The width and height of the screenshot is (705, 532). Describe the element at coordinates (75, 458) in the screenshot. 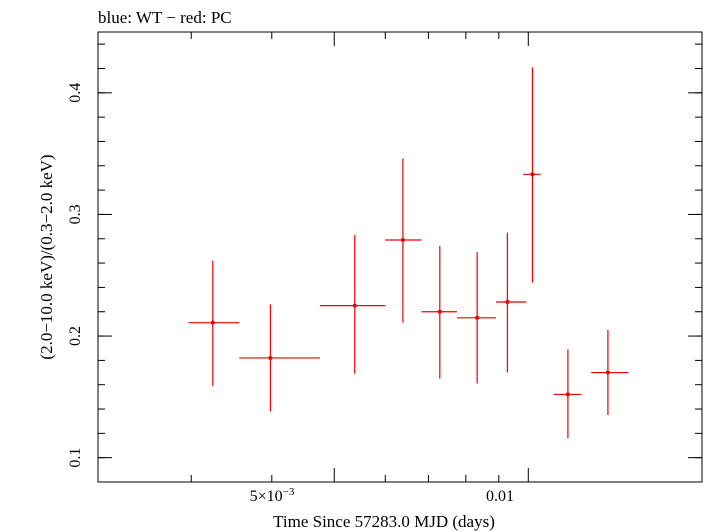

I see `y-tick-label: 0.1` at that location.